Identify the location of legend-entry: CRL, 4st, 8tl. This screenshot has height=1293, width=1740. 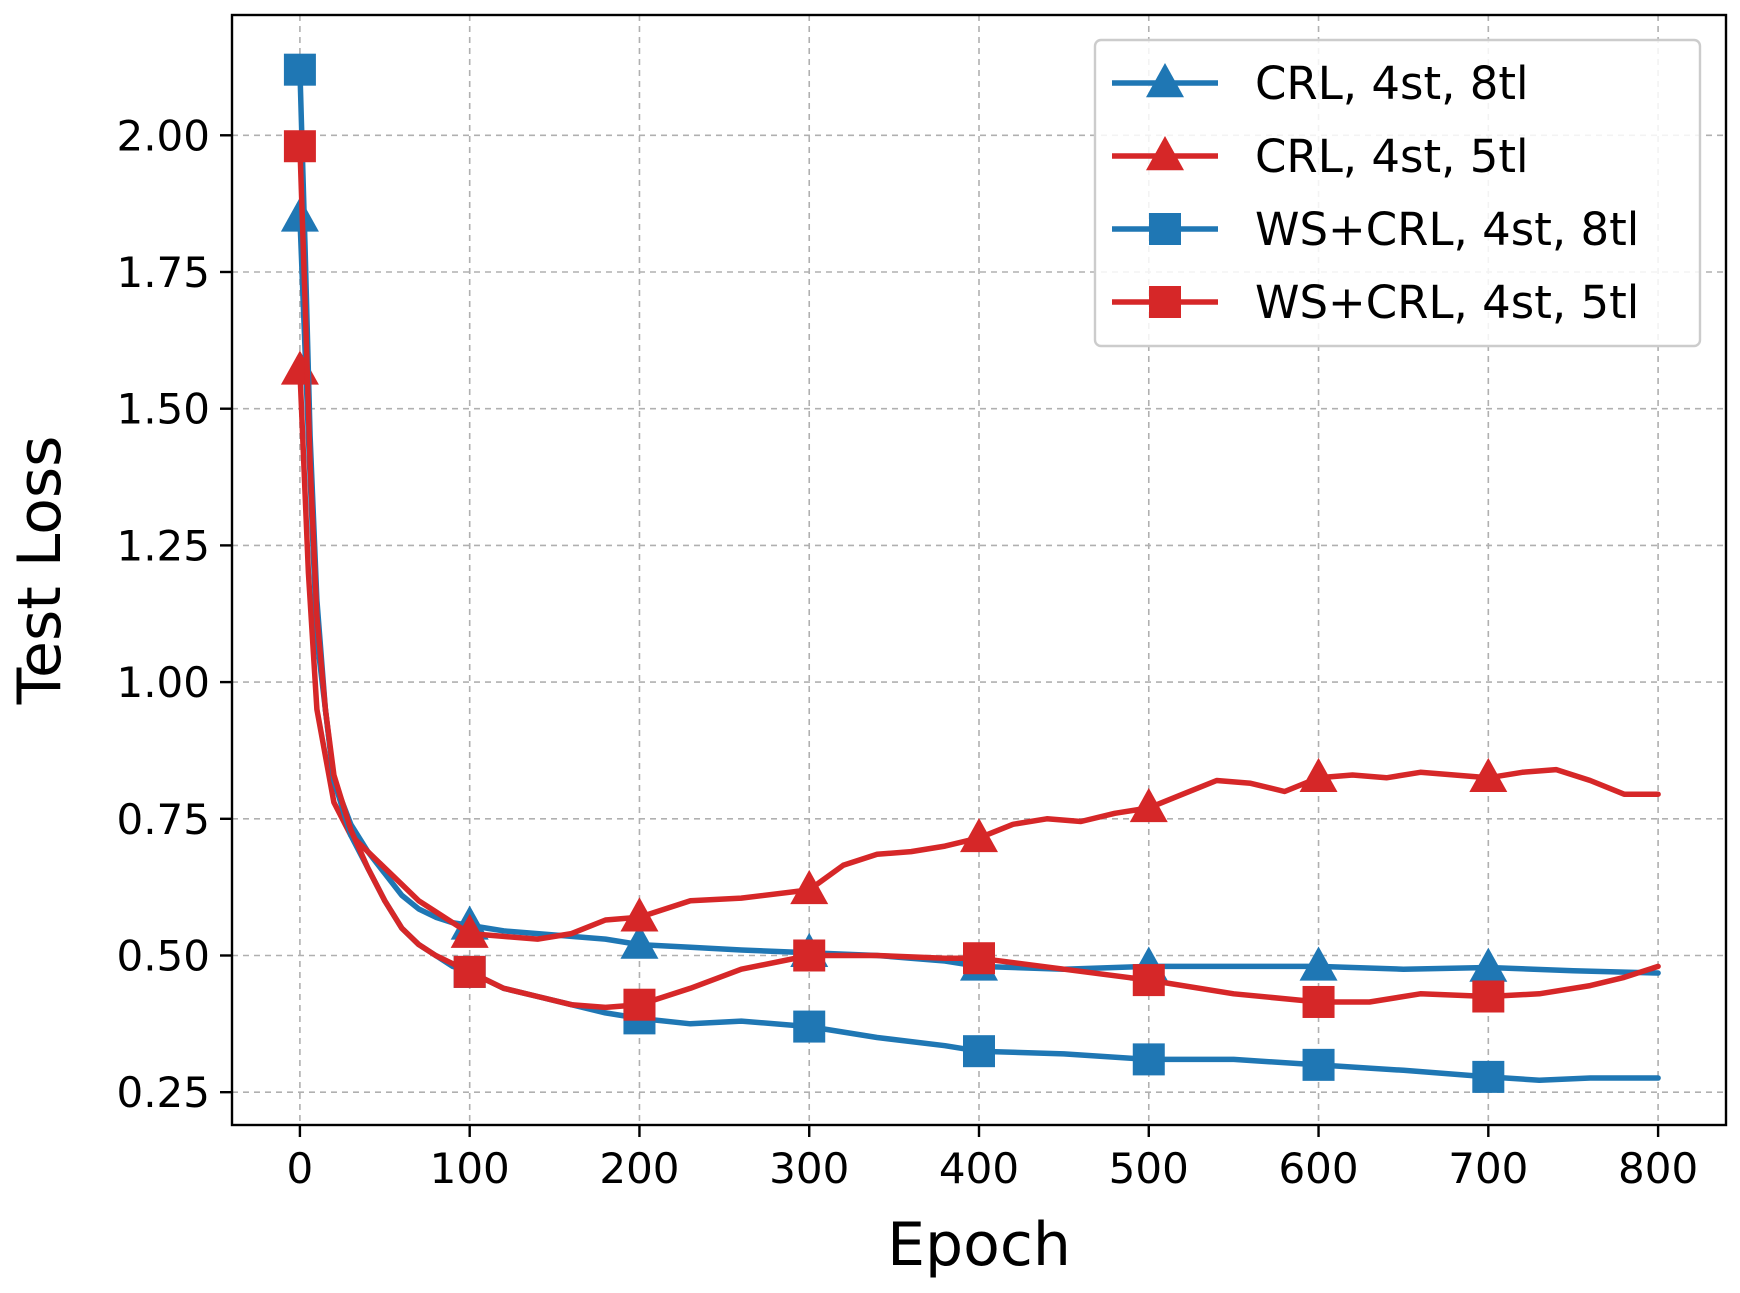
(1320, 83).